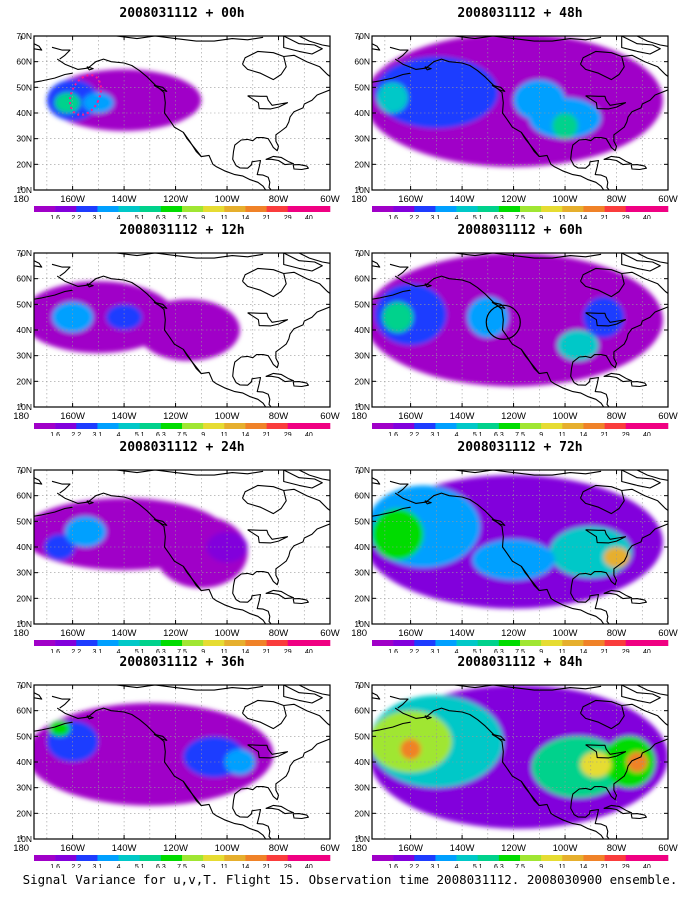 This screenshot has height=900, width=700. Describe the element at coordinates (24, 304) in the screenshot. I see `lat-label: 50N` at that location.